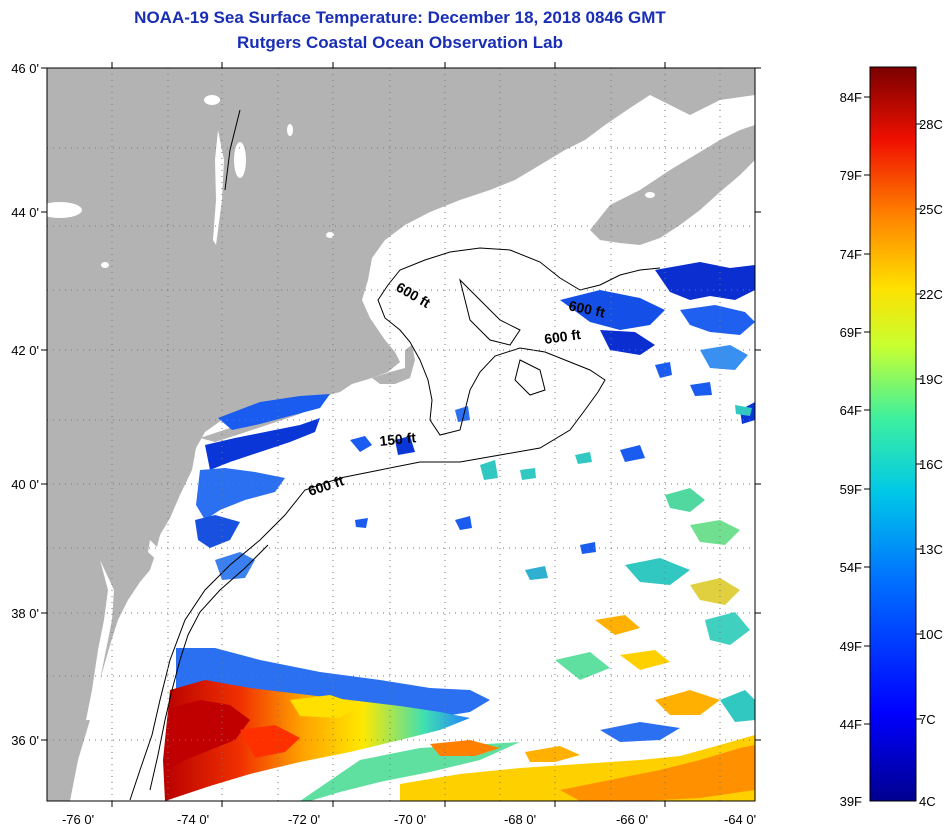 This screenshot has height=832, width=944. I want to click on lake-ontario, so click(64, 210).